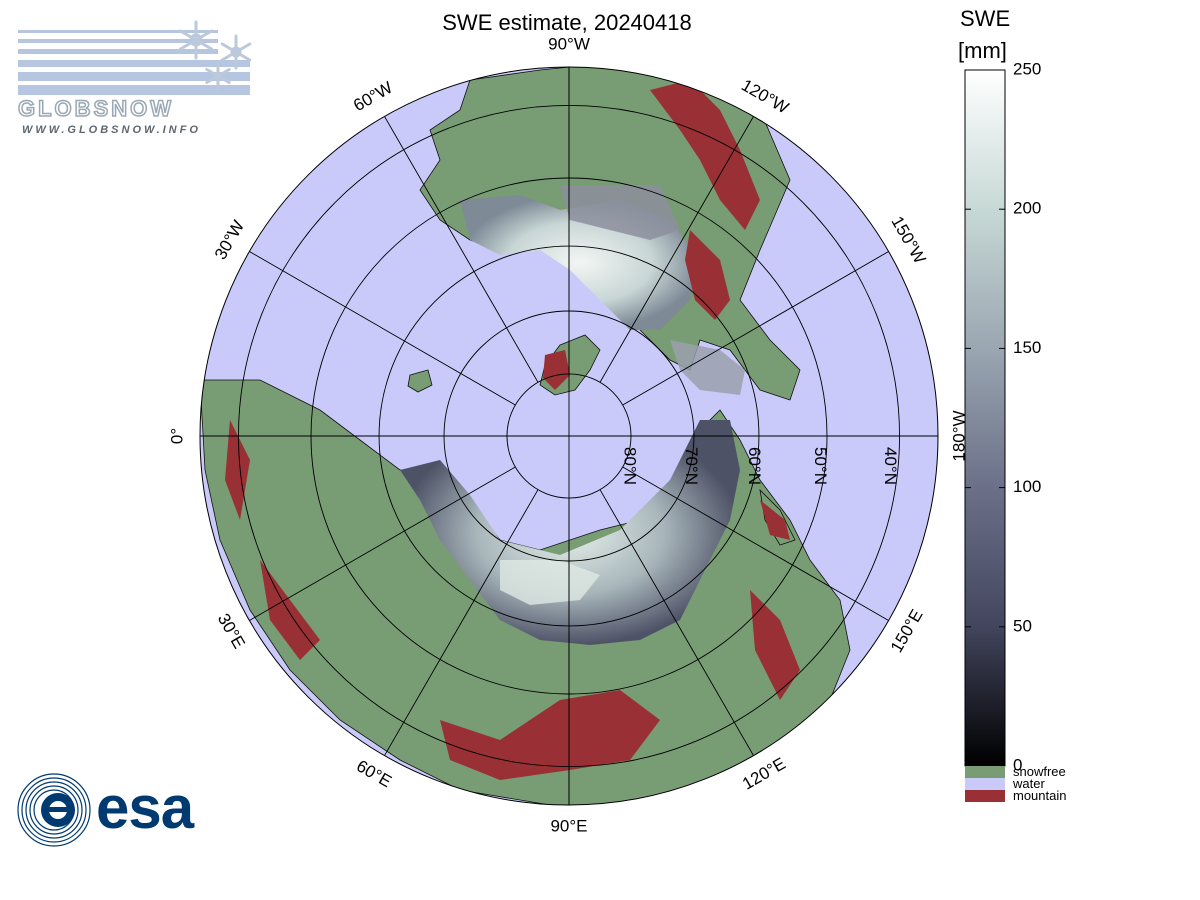 This screenshot has height=900, width=1200. What do you see at coordinates (373, 96) in the screenshot?
I see `lon-label: 60°W` at bounding box center [373, 96].